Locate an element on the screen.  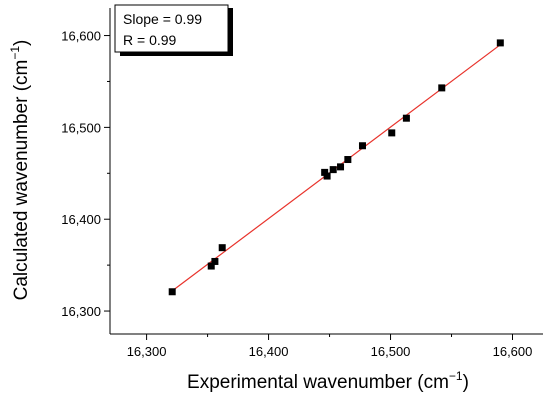
y-axis-title: Calculated wavenumber (cm−1) is located at coordinates (20, 170).